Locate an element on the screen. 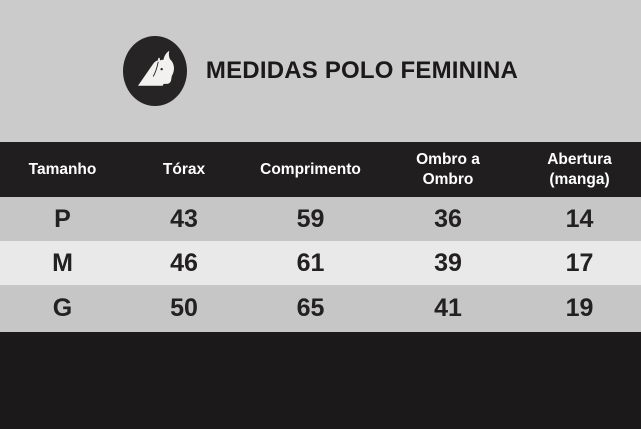 The height and width of the screenshot is (429, 641). value-comprimento-p: 59 is located at coordinates (310, 219).